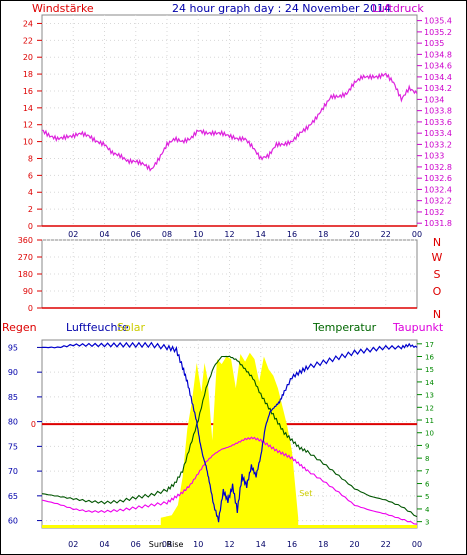 This screenshot has width=467, height=555. What do you see at coordinates (28, 125) in the screenshot?
I see `wind-tick-label: 12` at bounding box center [28, 125].